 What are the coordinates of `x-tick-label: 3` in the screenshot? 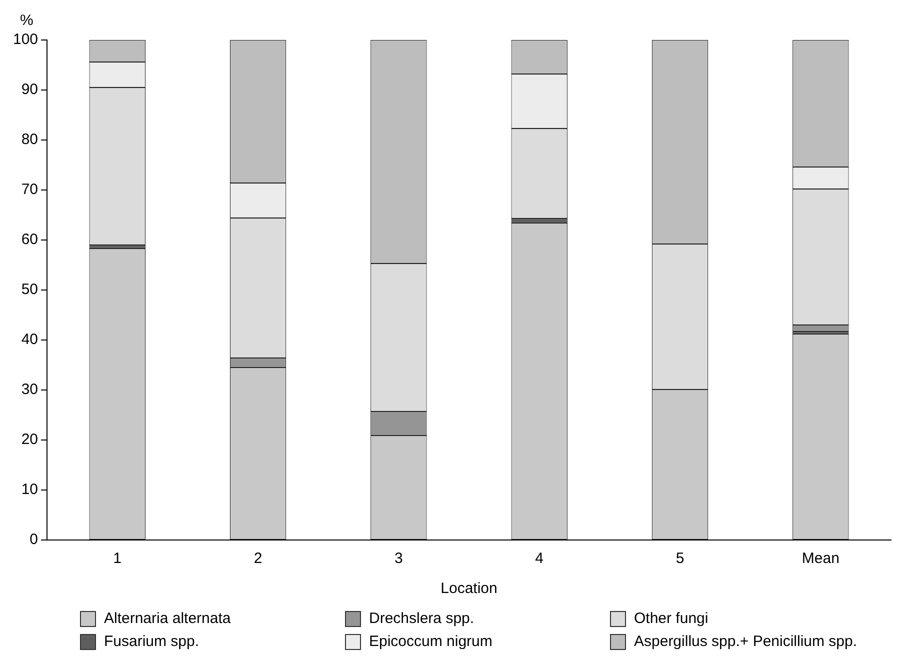 It's located at (398, 559).